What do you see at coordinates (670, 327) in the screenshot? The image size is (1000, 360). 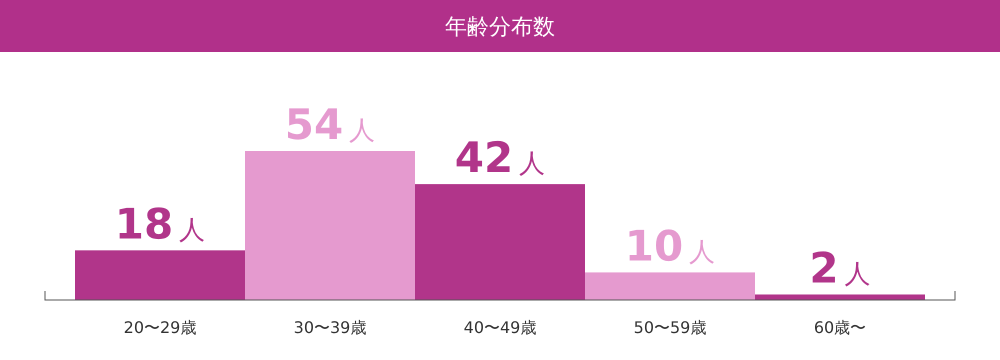 I see `x-tick-label: 50〜59歳` at bounding box center [670, 327].